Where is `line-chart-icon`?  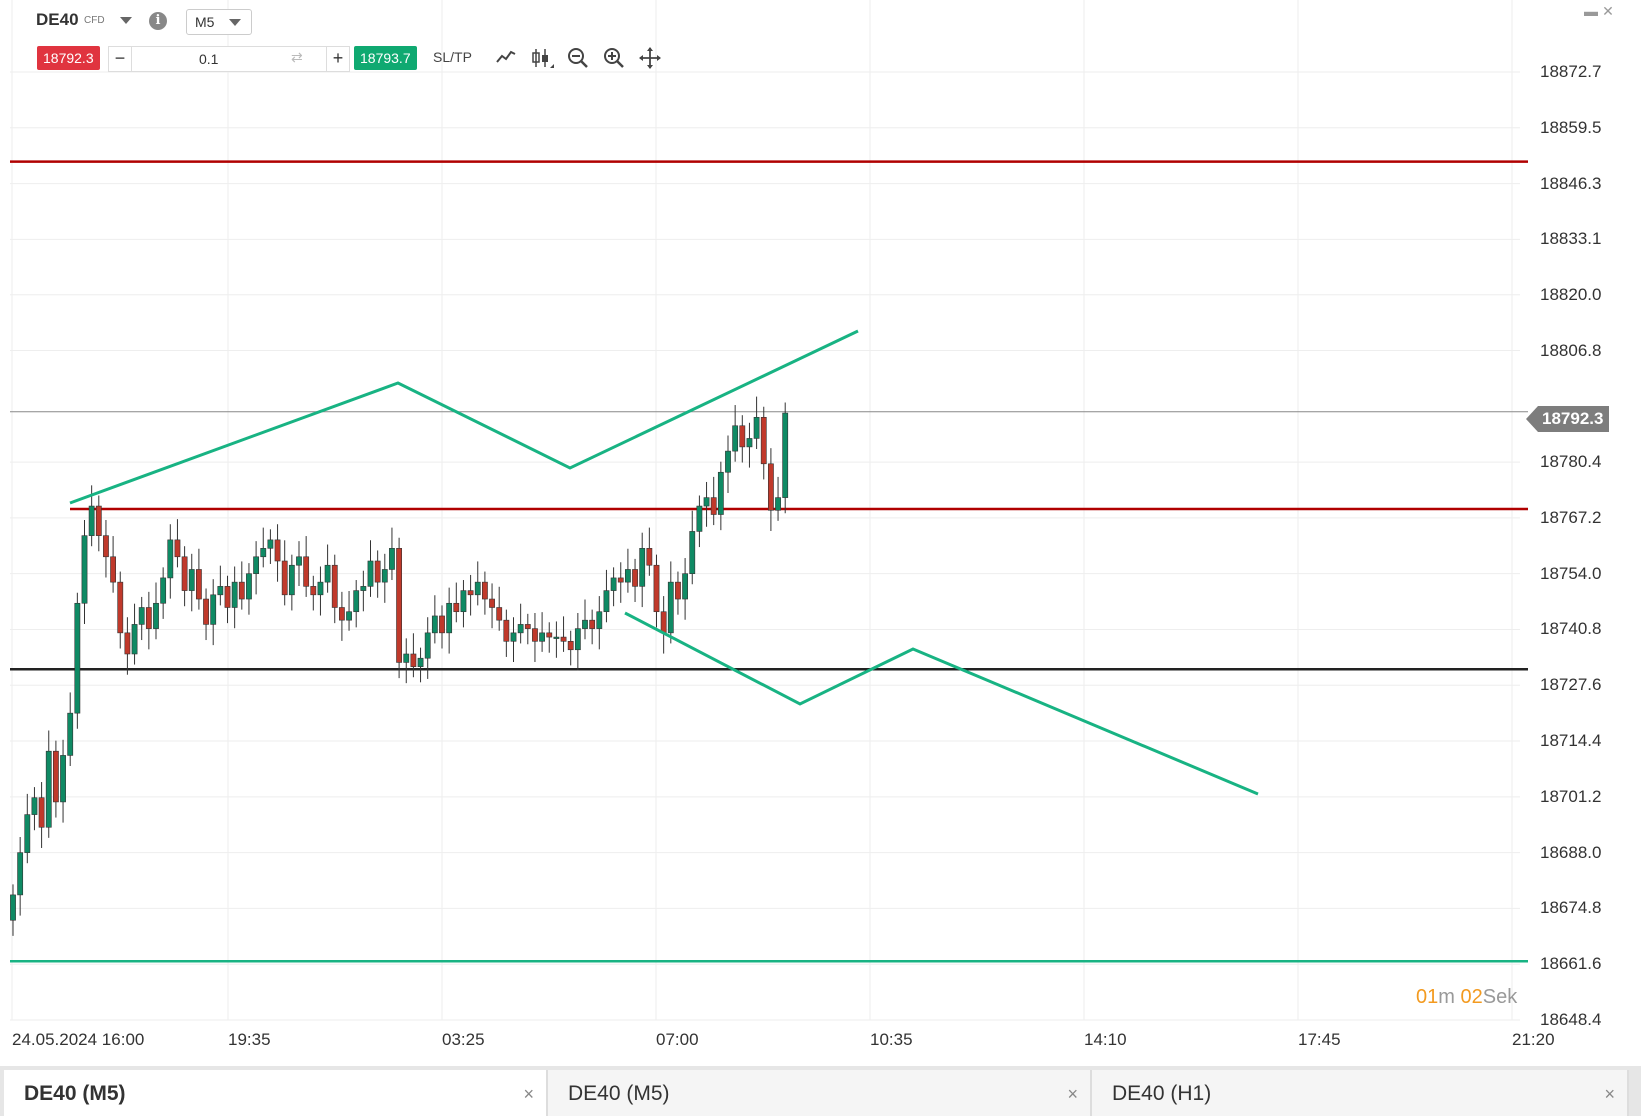
line-chart-icon is located at coordinates (506, 58).